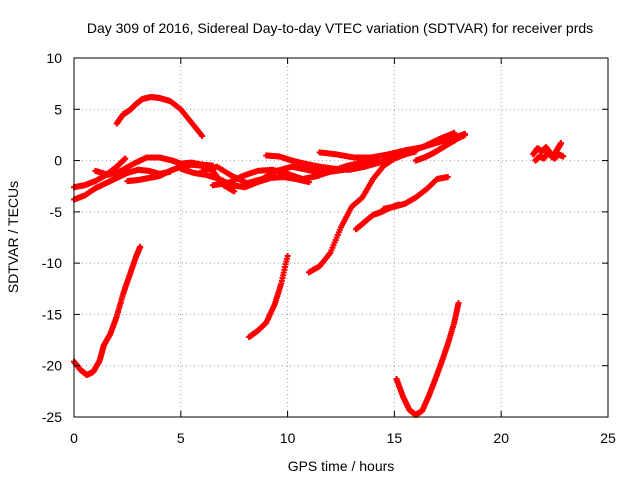 The height and width of the screenshot is (480, 640). Describe the element at coordinates (52, 263) in the screenshot. I see `y-tick-label: -10` at that location.